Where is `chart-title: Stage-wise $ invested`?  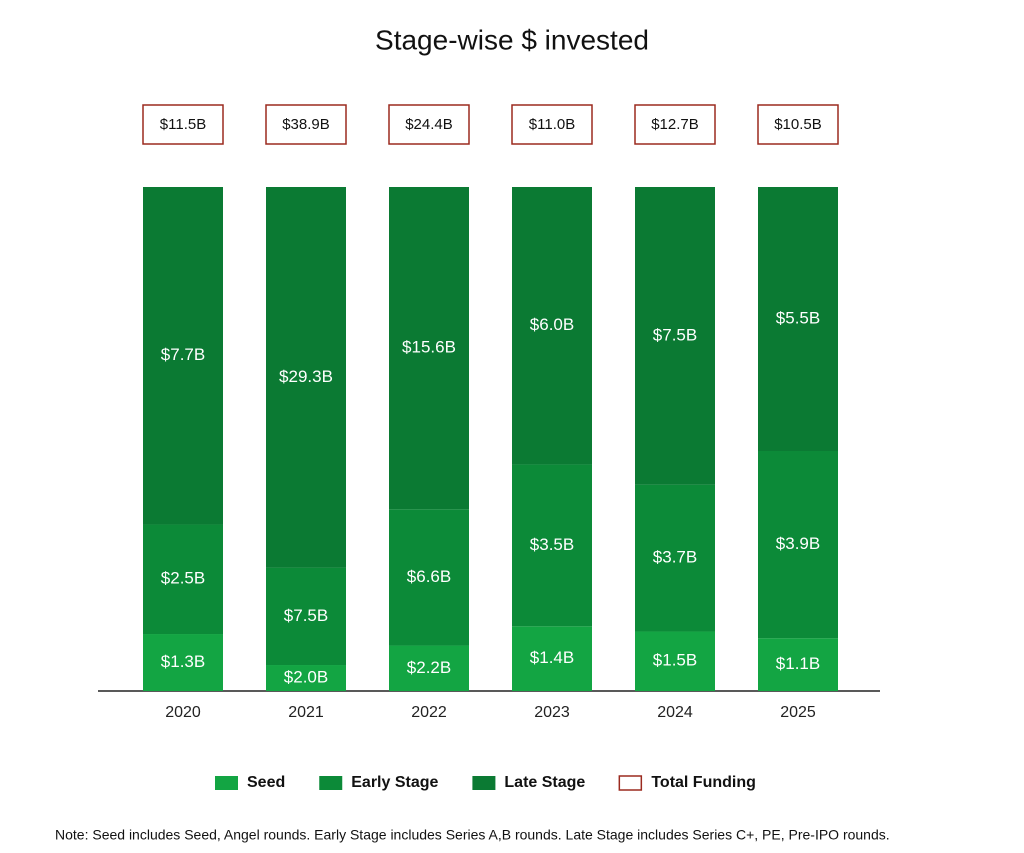 chart-title: Stage-wise $ invested is located at coordinates (512, 39).